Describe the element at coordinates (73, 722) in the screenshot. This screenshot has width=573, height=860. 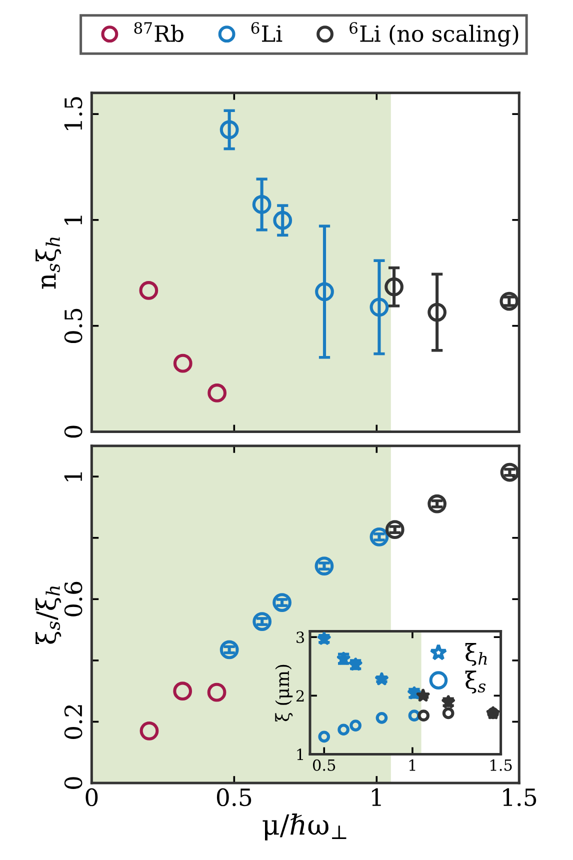
I see `y-tick-label: 0.2` at that location.